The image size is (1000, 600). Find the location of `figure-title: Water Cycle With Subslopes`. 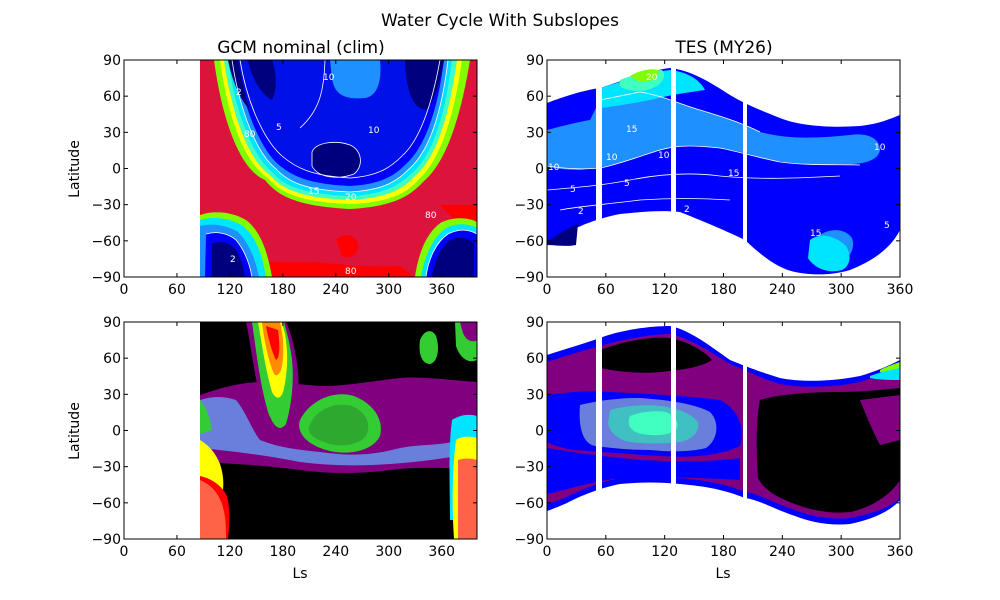

figure-title: Water Cycle With Subslopes is located at coordinates (500, 21).